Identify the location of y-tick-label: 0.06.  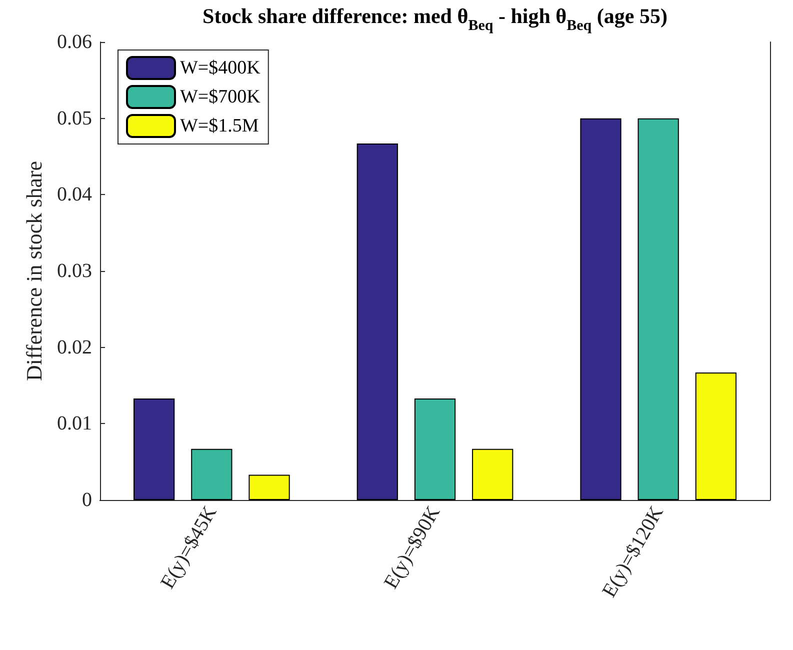
(74, 42).